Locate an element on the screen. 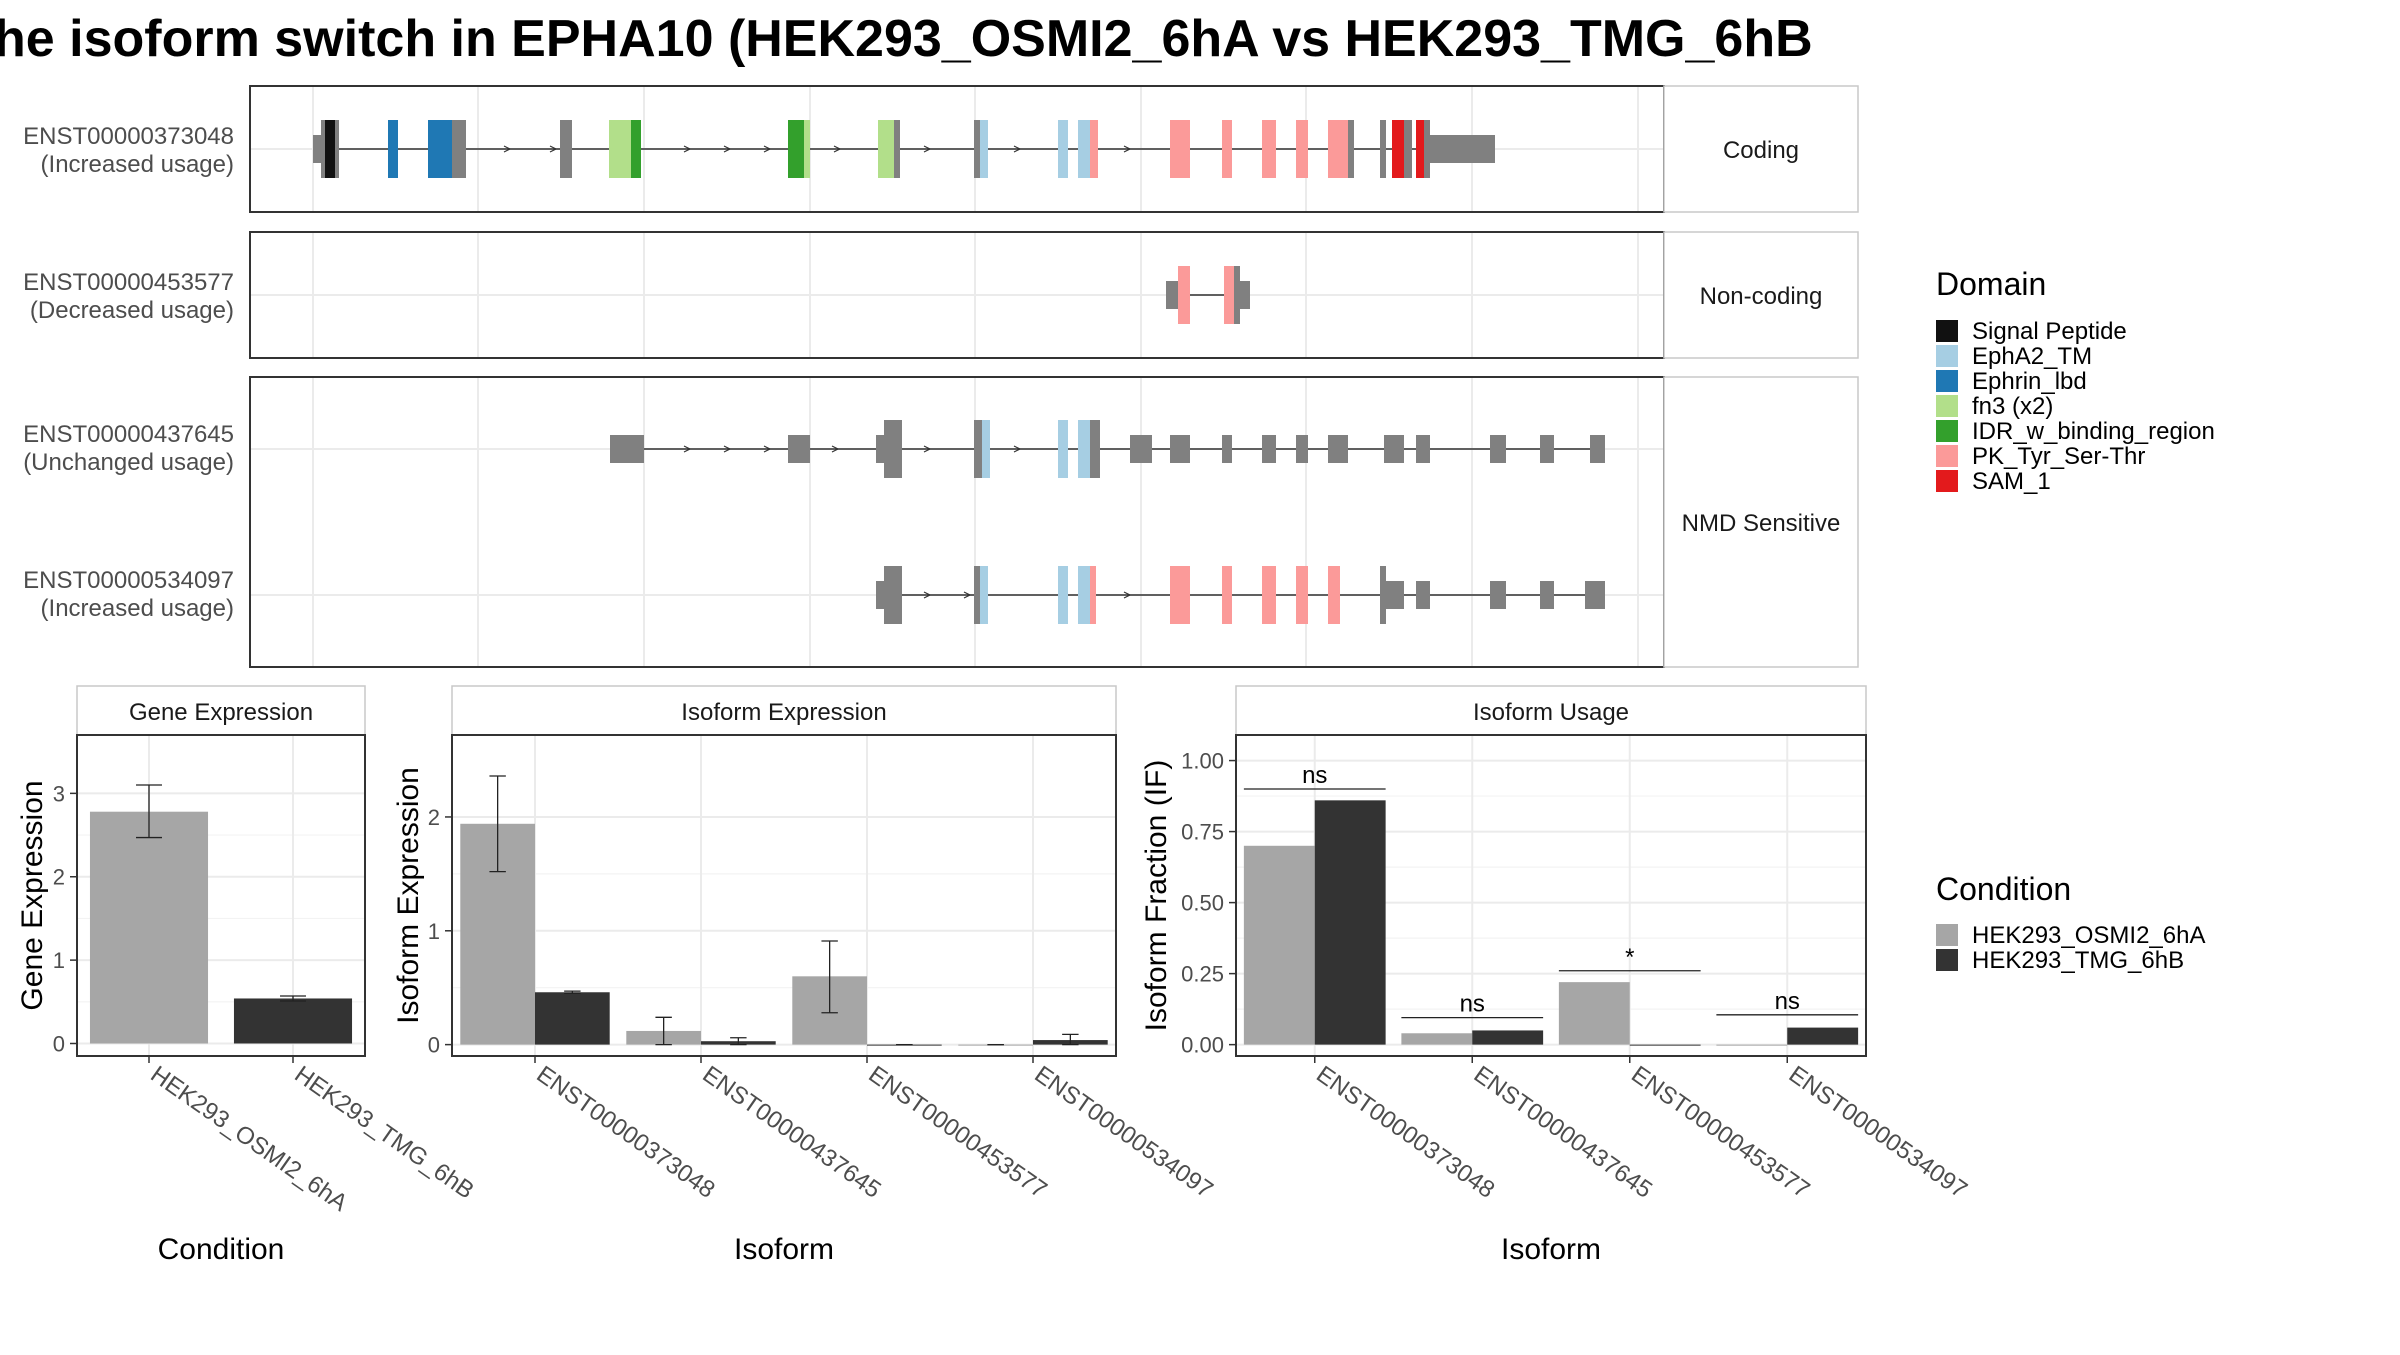 The image size is (2400, 1355). isoform-label-id: ENST00000453577 is located at coordinates (128, 282).